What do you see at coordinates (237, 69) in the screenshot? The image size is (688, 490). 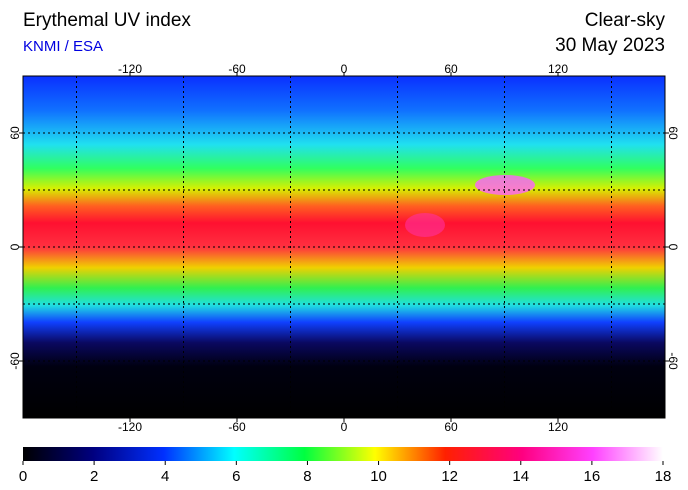 I see `lon-label-top: -60` at bounding box center [237, 69].